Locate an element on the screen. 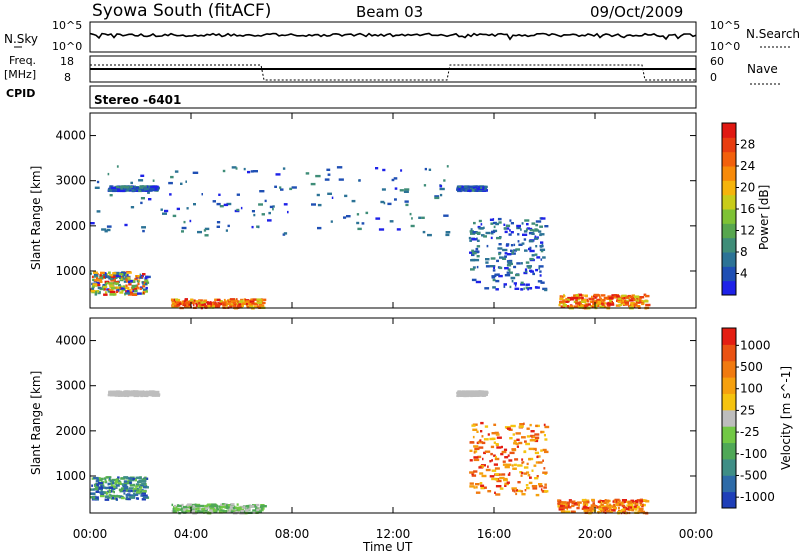 The width and height of the screenshot is (800, 554). nsearch-tick-bottom: 10^0 is located at coordinates (725, 46).